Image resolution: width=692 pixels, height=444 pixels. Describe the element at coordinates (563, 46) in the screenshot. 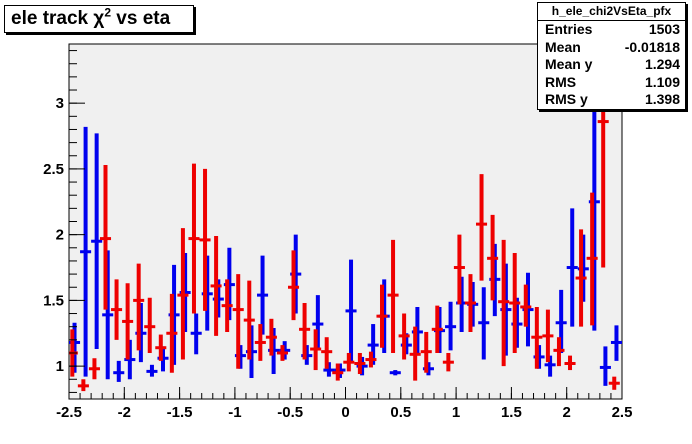

I see `stats-label: Mean` at that location.